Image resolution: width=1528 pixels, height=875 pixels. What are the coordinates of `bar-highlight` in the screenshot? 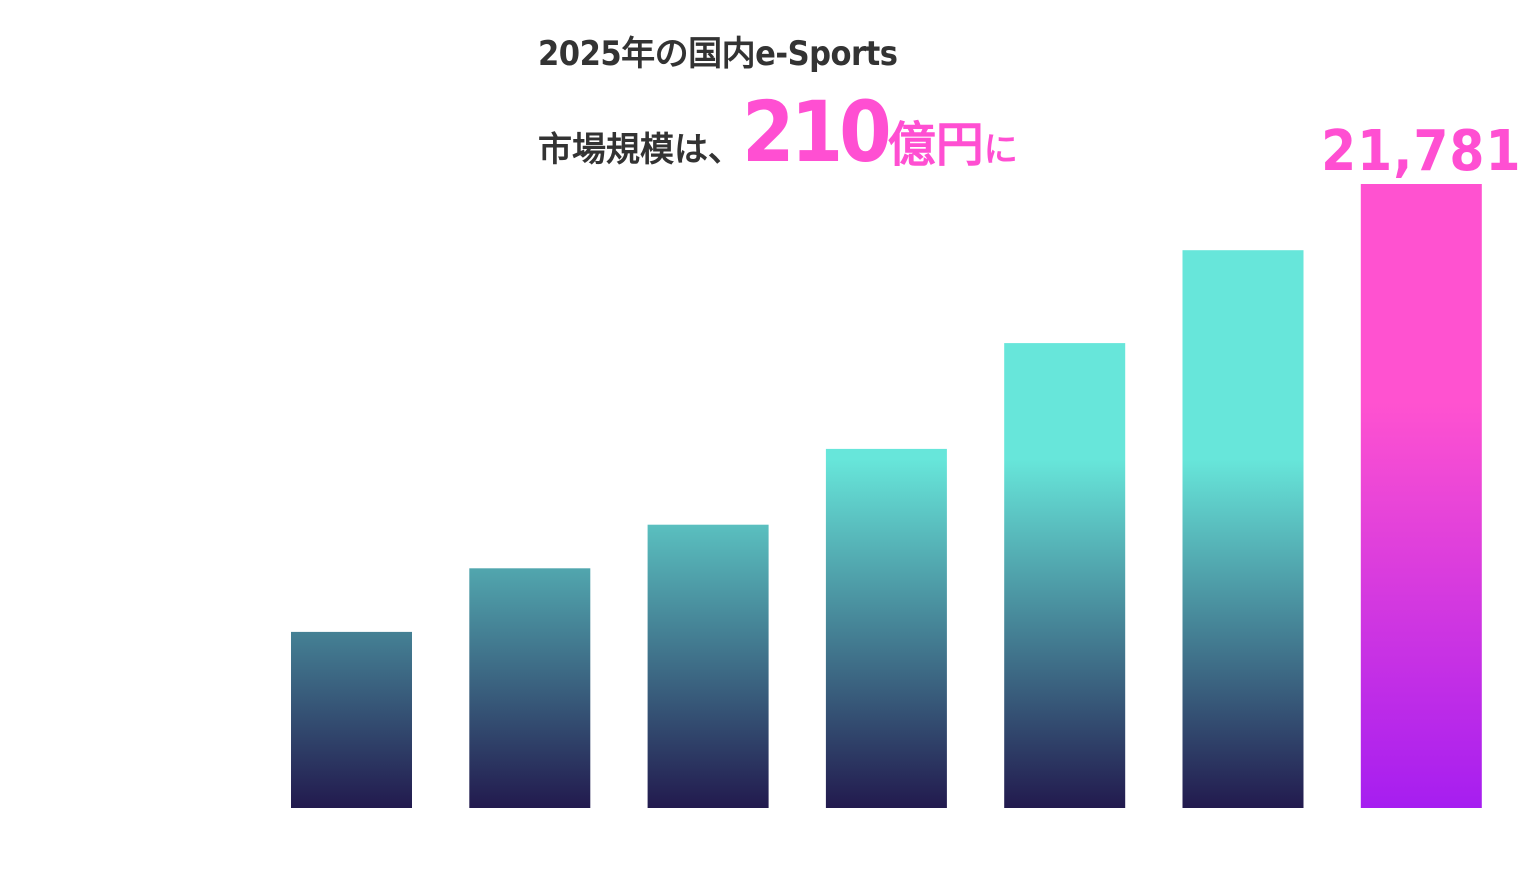 It's located at (1421, 496).